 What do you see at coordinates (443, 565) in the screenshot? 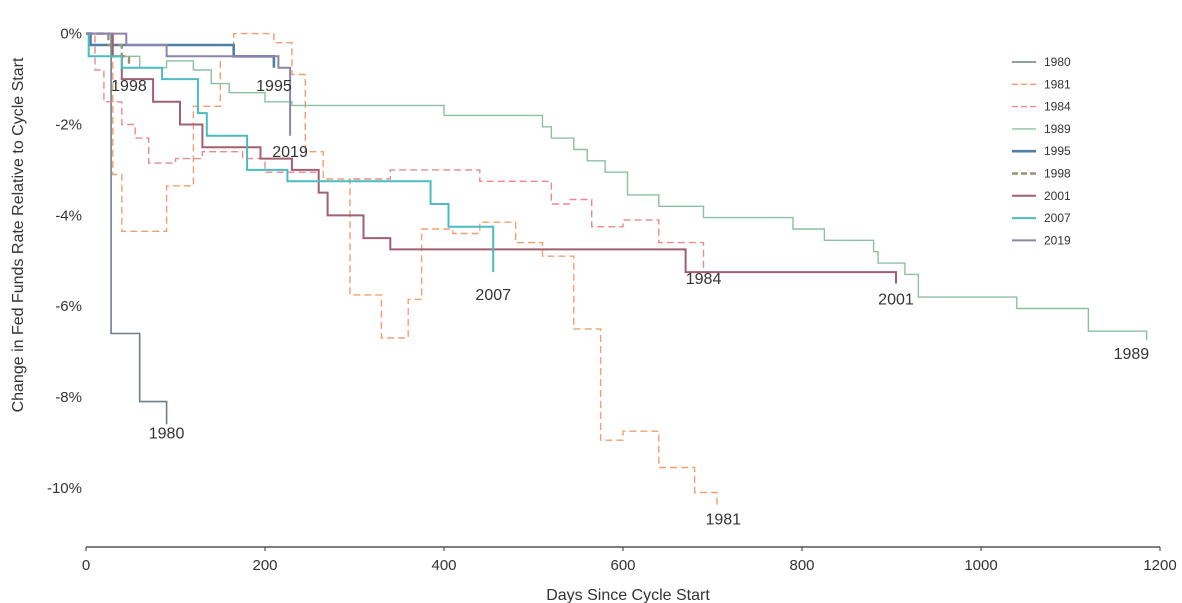
I see `x-tick-label: 400` at bounding box center [443, 565].